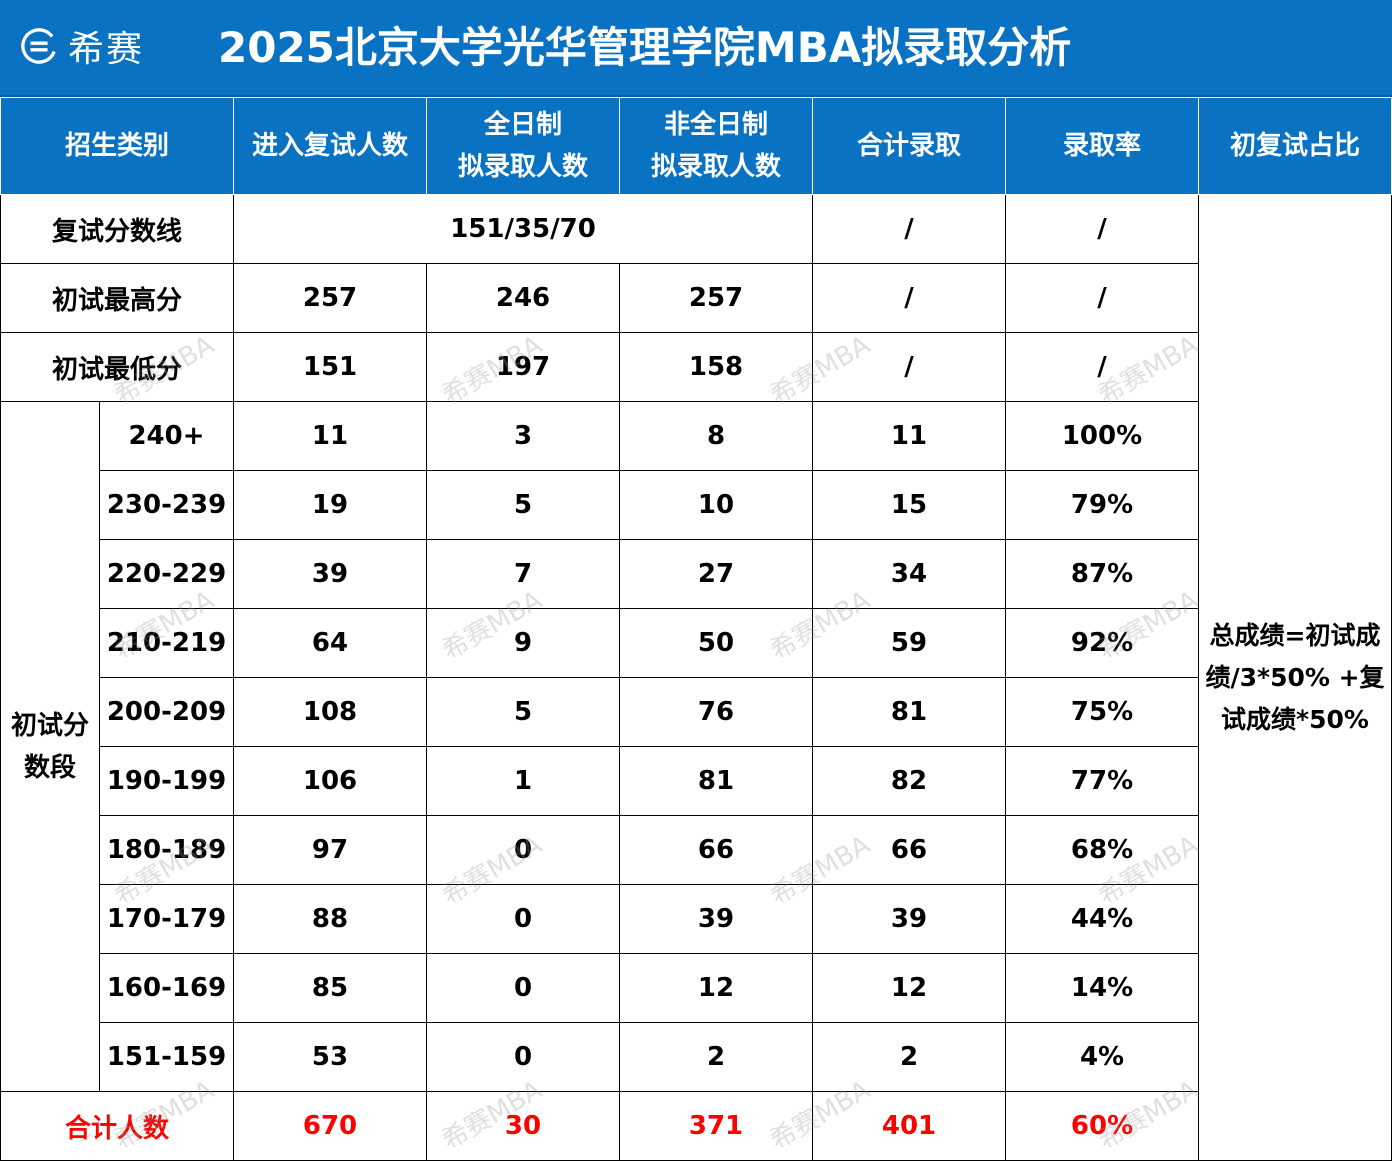 The height and width of the screenshot is (1162, 1392). Describe the element at coordinates (117, 298) in the screenshot. I see `row-label: 初试最高分` at that location.